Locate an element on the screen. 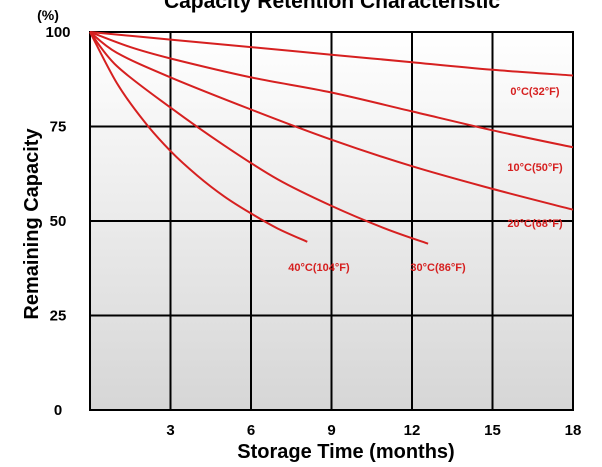 The image size is (602, 467). series-label-4: 40°C(104°F) is located at coordinates (319, 268).